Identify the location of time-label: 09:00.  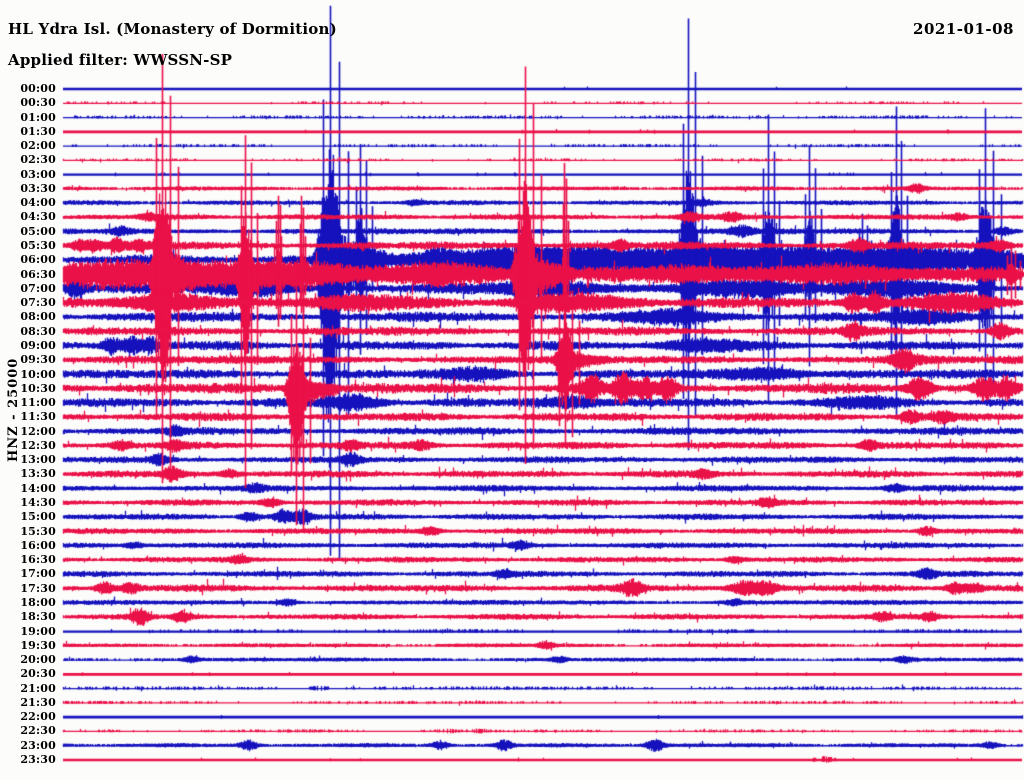
(38, 345).